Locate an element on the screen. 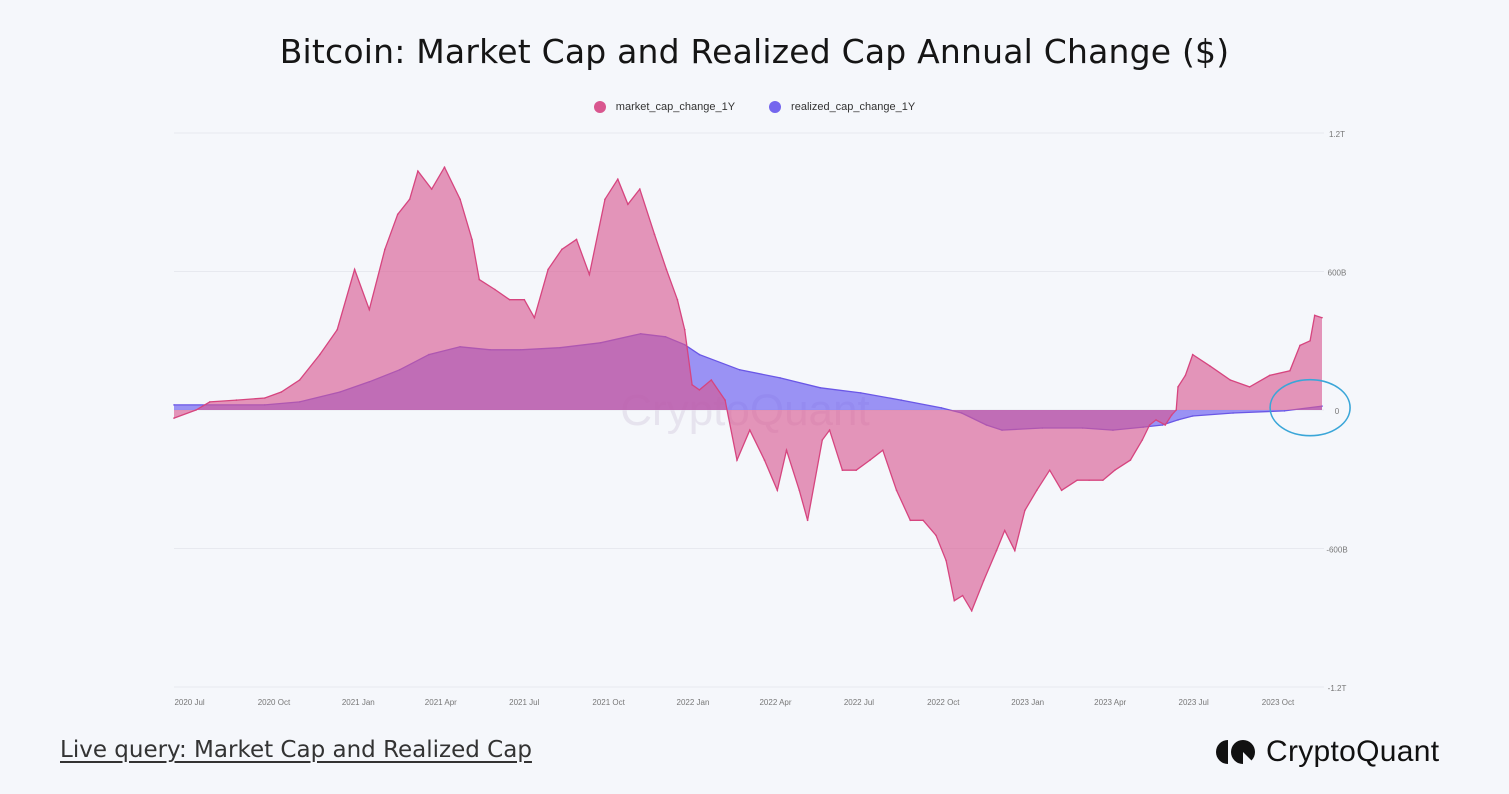  y-tick-label: -1.2T is located at coordinates (1337, 688).